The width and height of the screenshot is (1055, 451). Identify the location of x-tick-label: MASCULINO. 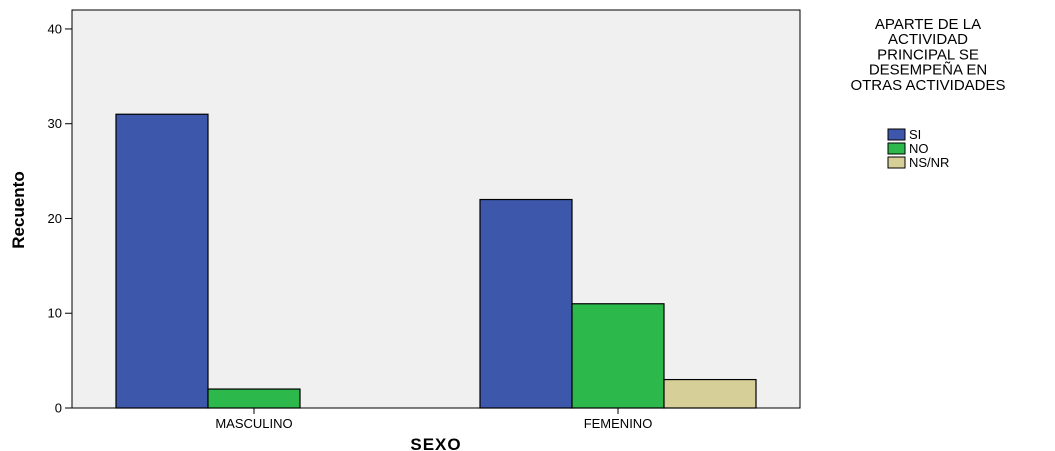
(253, 423).